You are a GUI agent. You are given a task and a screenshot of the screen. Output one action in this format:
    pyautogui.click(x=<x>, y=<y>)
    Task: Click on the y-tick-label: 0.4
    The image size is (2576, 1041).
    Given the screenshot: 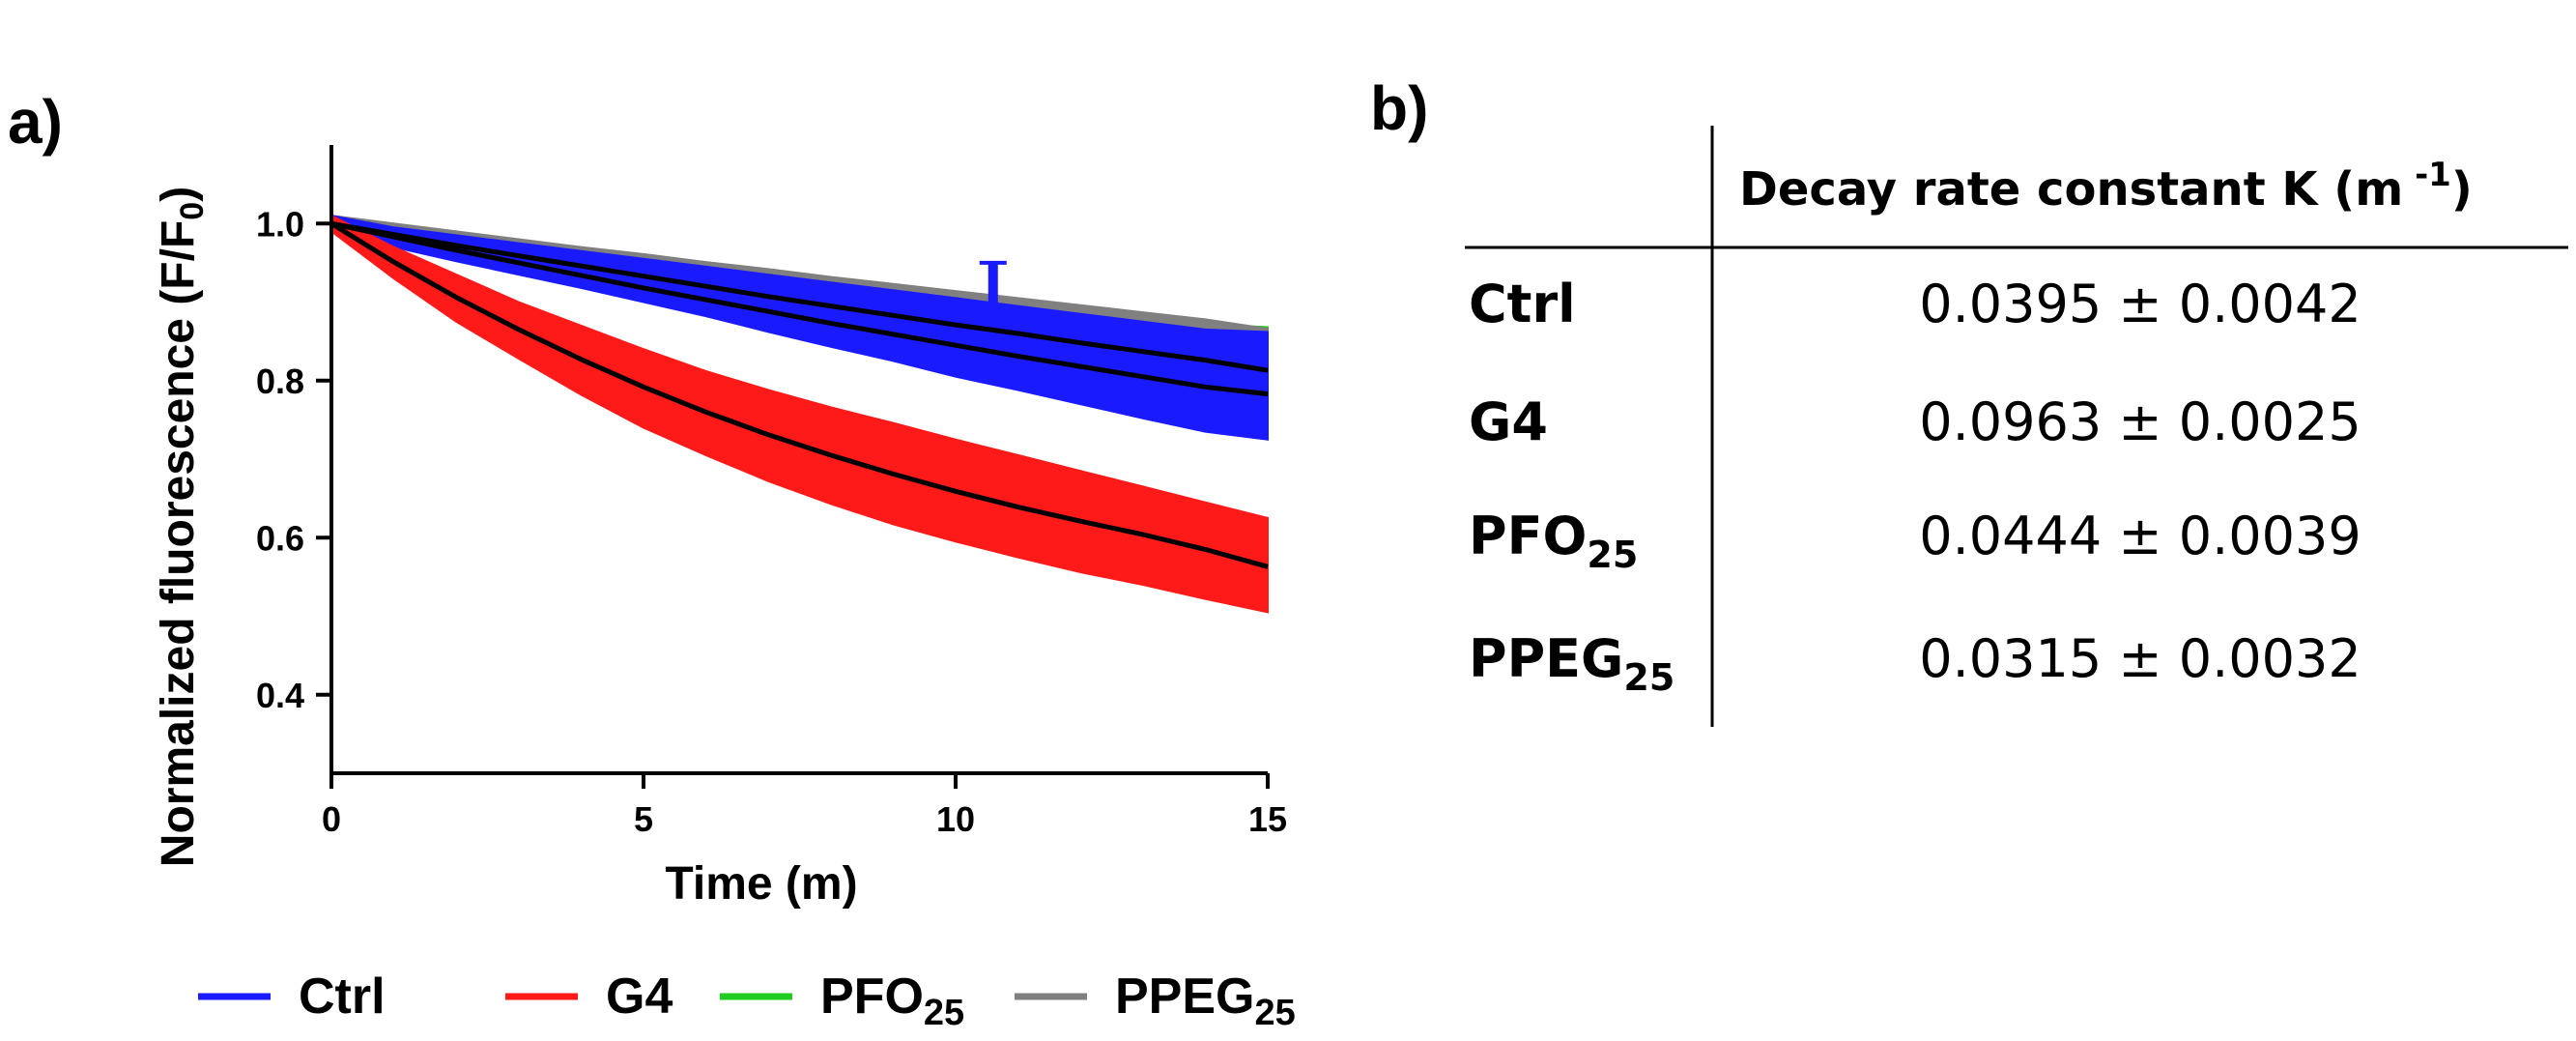 What is the action you would take?
    pyautogui.click(x=280, y=695)
    